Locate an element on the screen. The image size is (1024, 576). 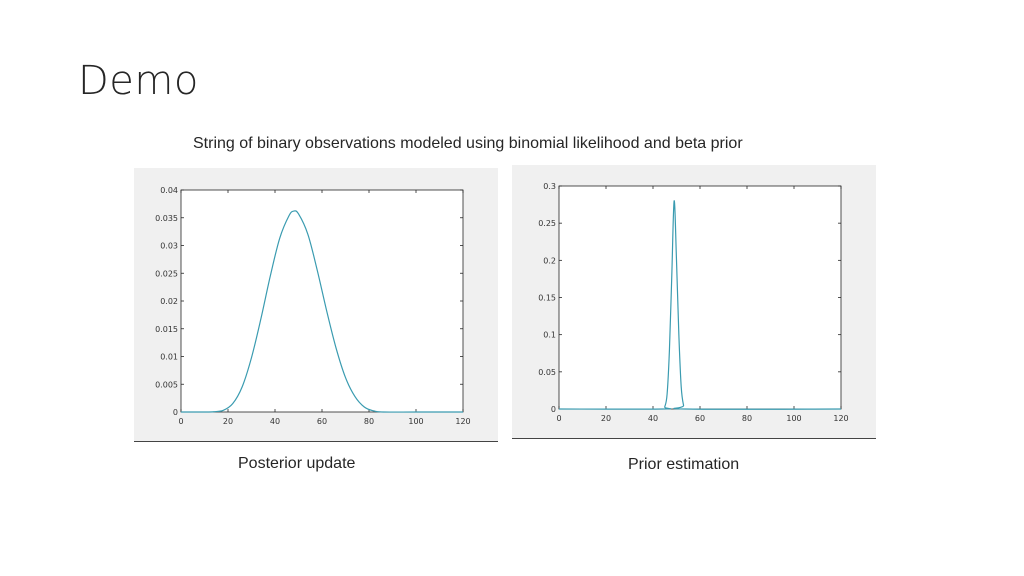
y-tick-label: 0.025 is located at coordinates (166, 273).